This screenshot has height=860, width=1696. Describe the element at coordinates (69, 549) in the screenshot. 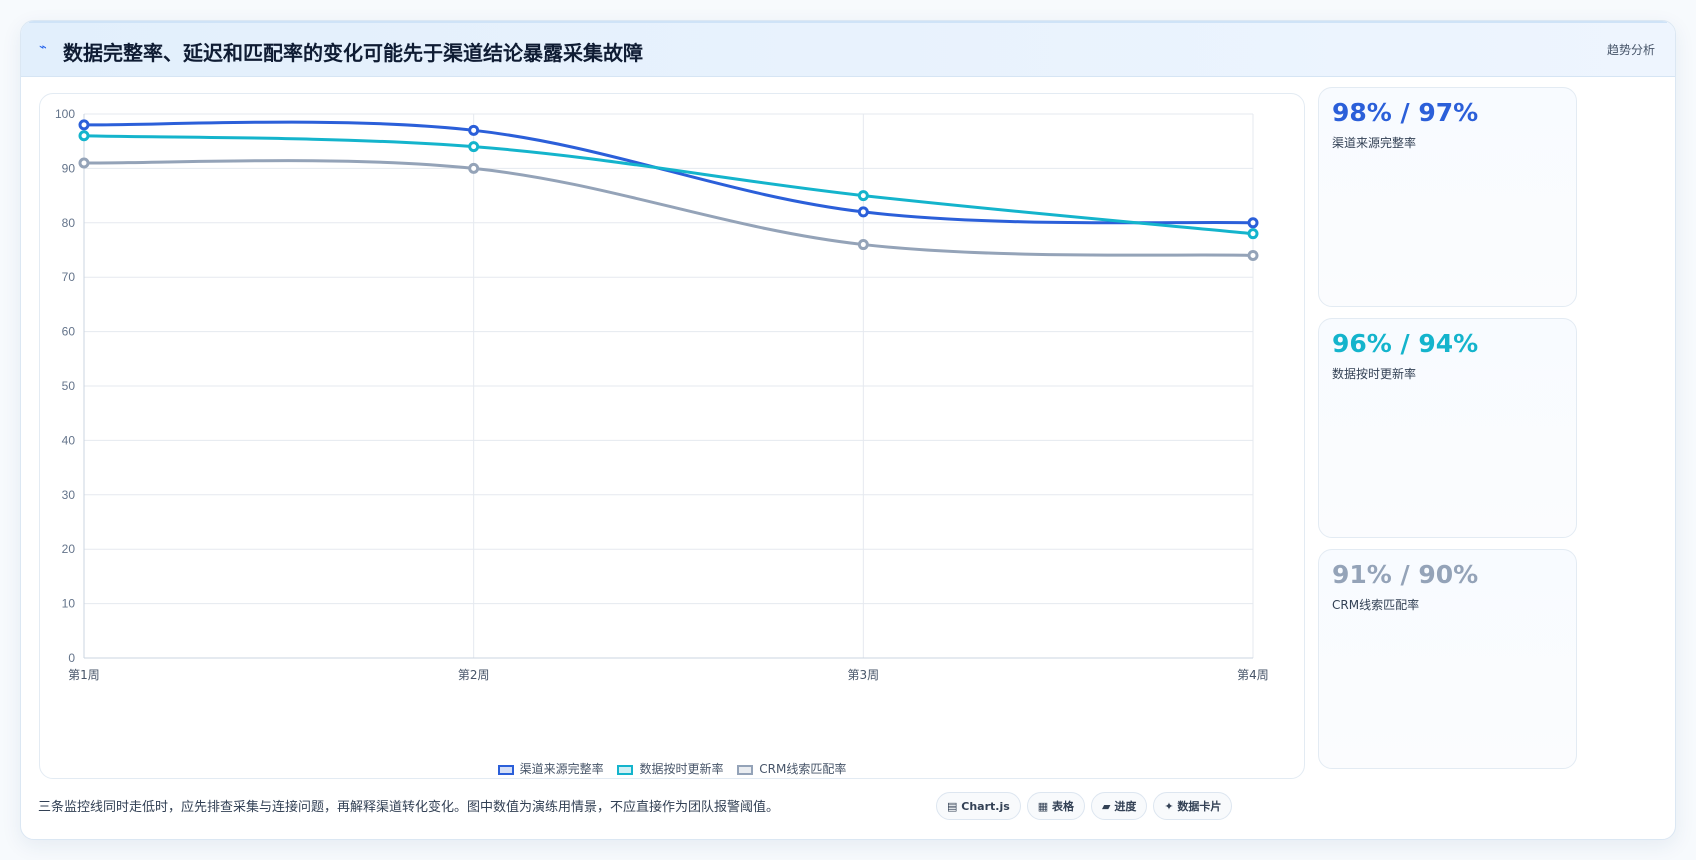

I see `y-tick-label: 20` at that location.